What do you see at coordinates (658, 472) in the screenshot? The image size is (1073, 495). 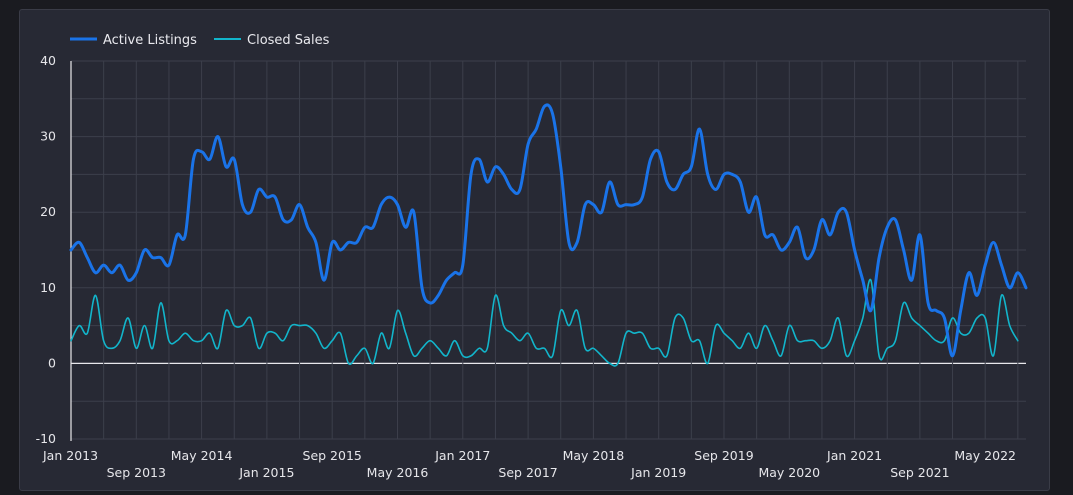 I see `x-tick-label: Jan 2019` at bounding box center [658, 472].